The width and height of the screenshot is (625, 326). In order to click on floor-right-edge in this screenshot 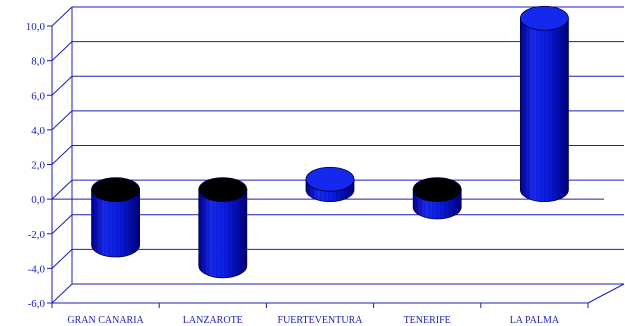, I will do `click(606, 293)`.